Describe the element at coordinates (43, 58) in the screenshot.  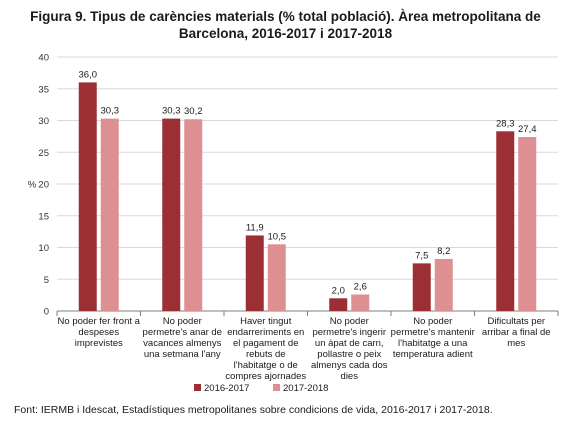
I see `y-tick-label: 40` at that location.